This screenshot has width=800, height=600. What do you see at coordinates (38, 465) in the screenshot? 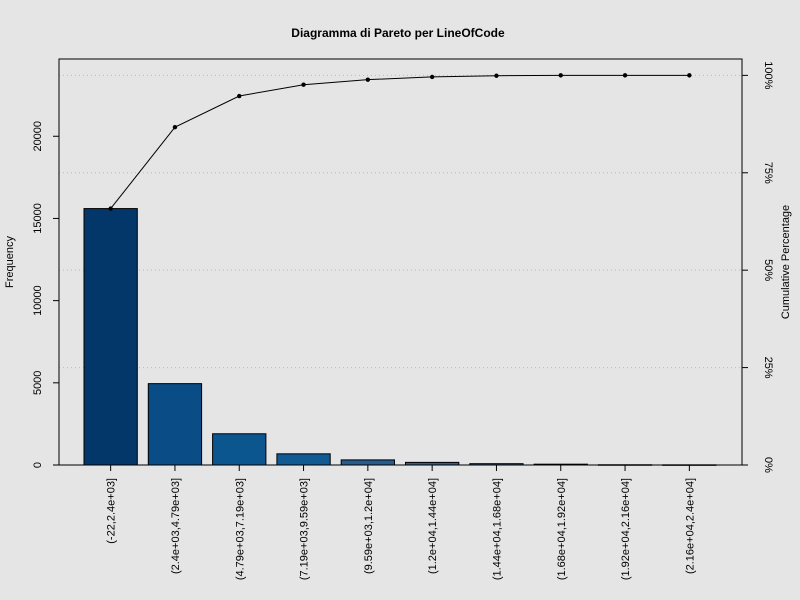
I see `y-tick-label-0: 0` at bounding box center [38, 465].